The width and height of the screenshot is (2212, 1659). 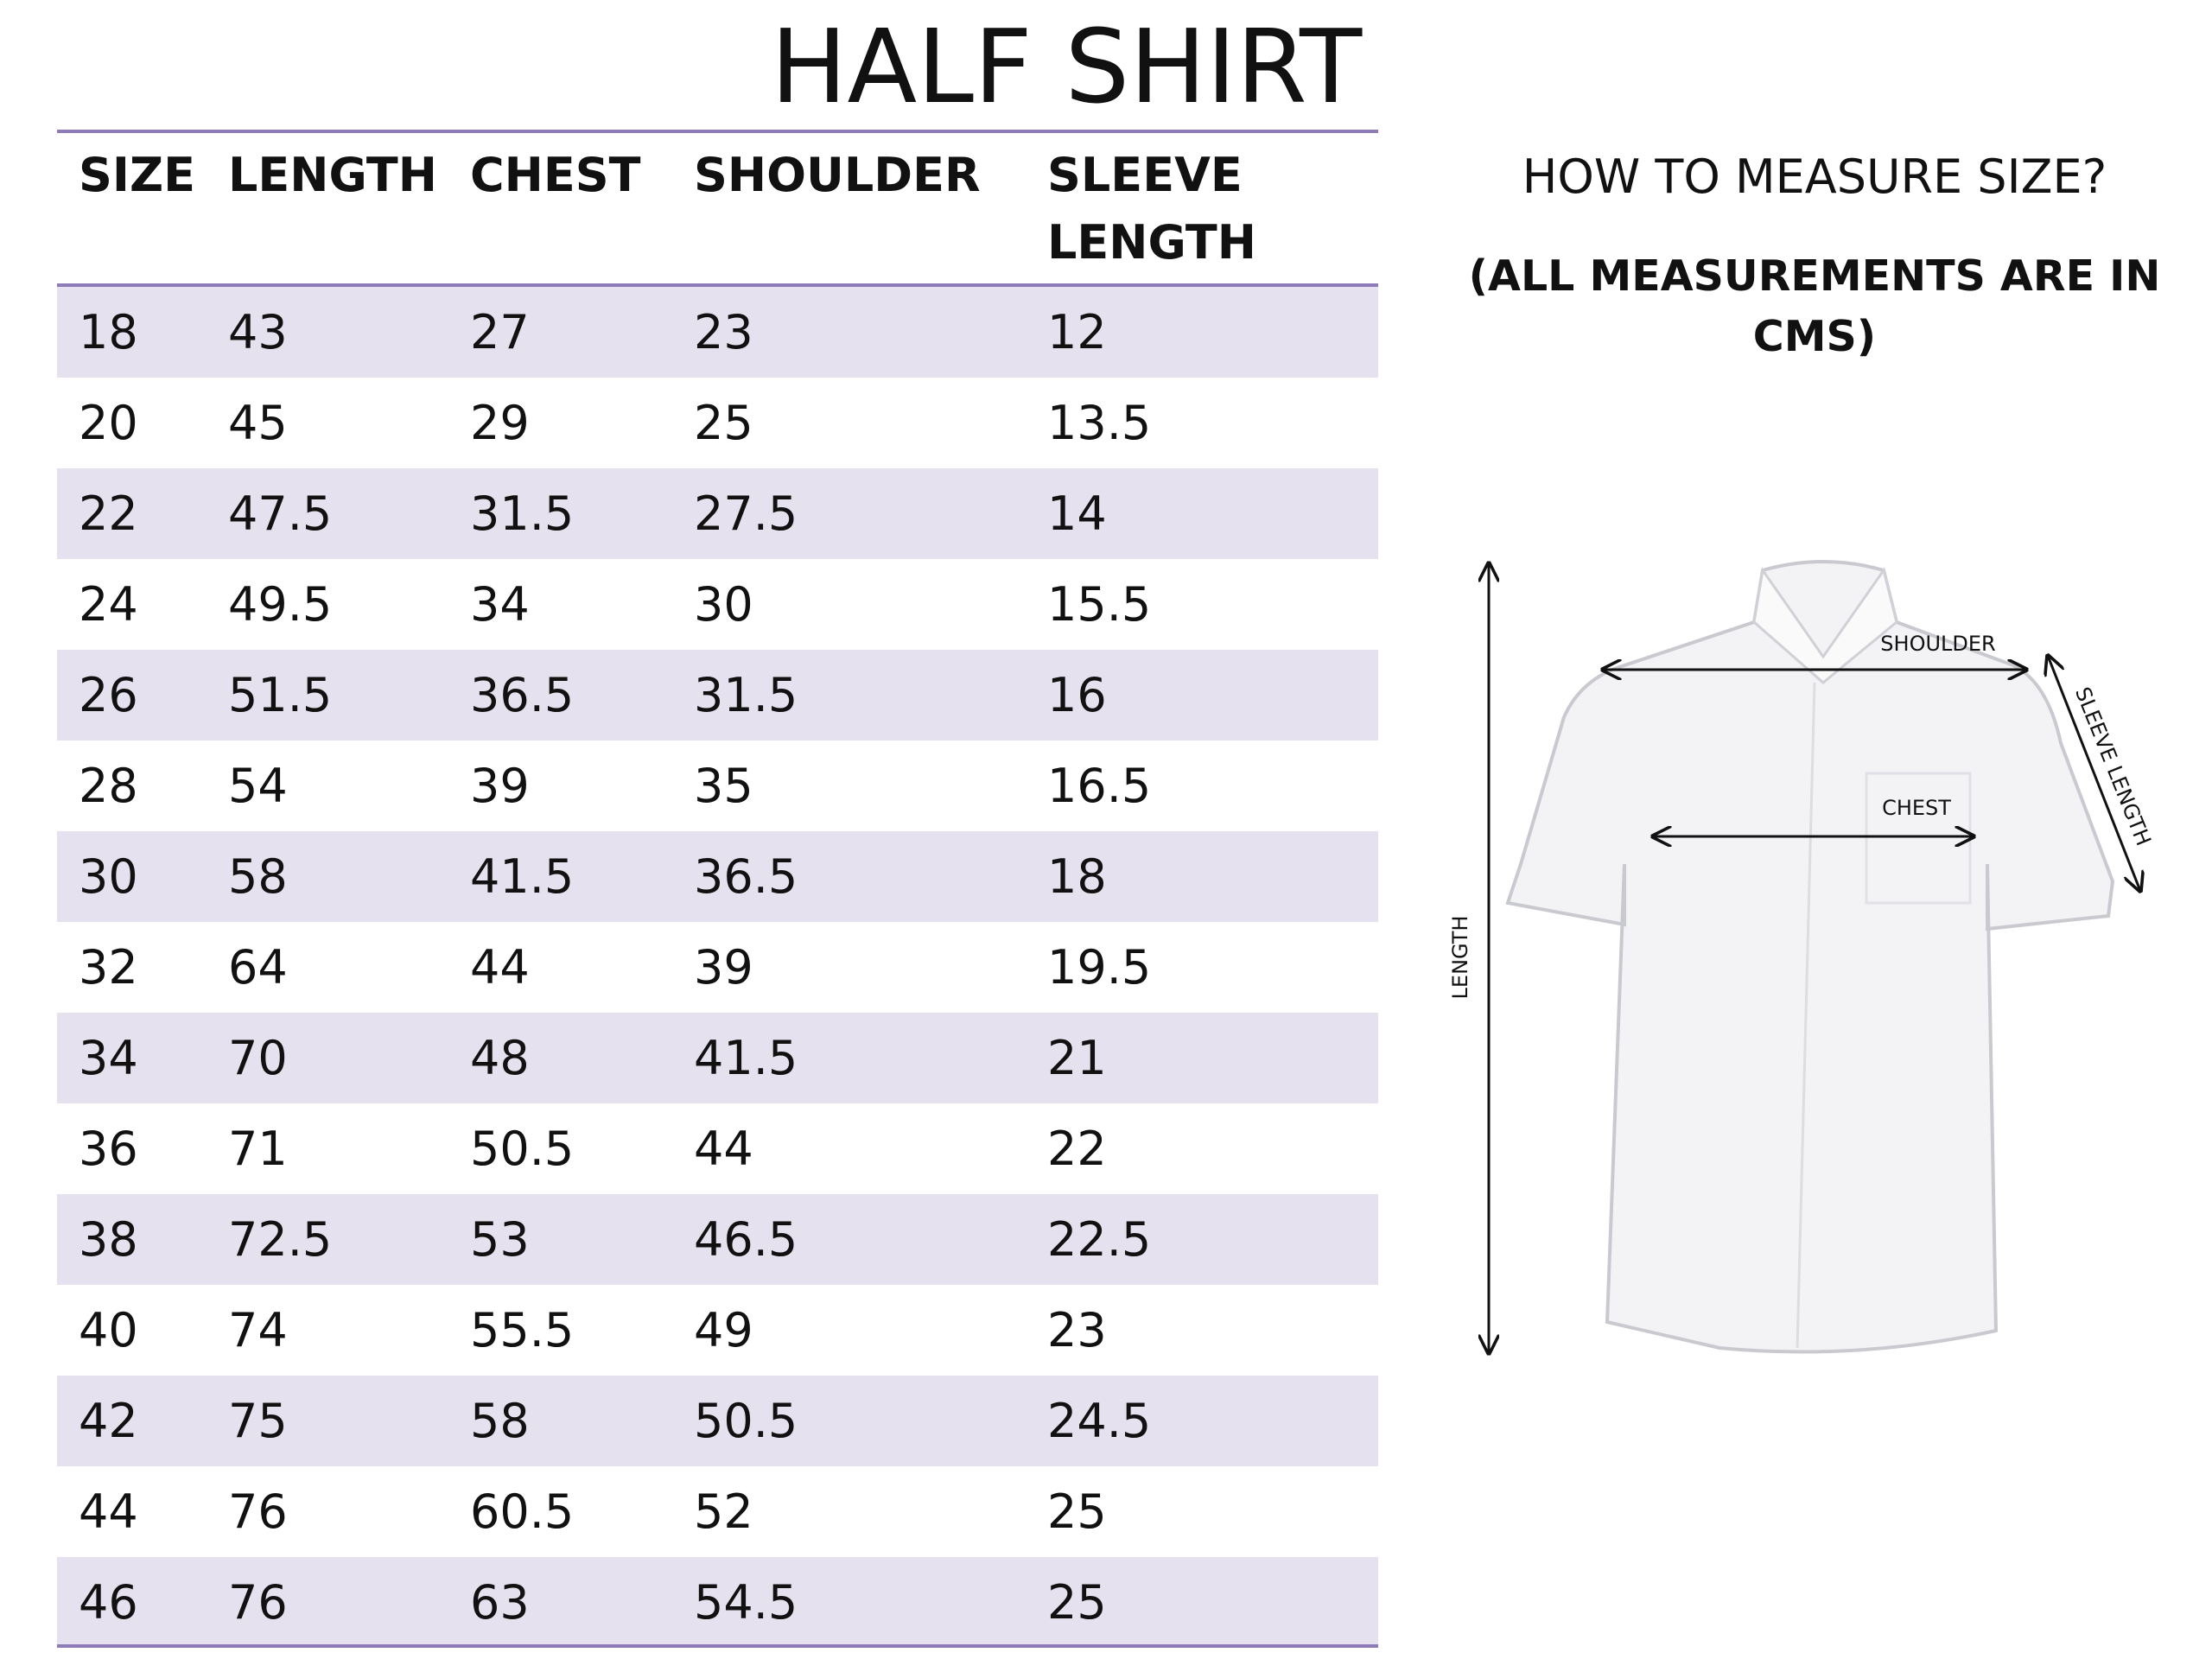 I want to click on table-cell: 32, so click(x=108, y=967).